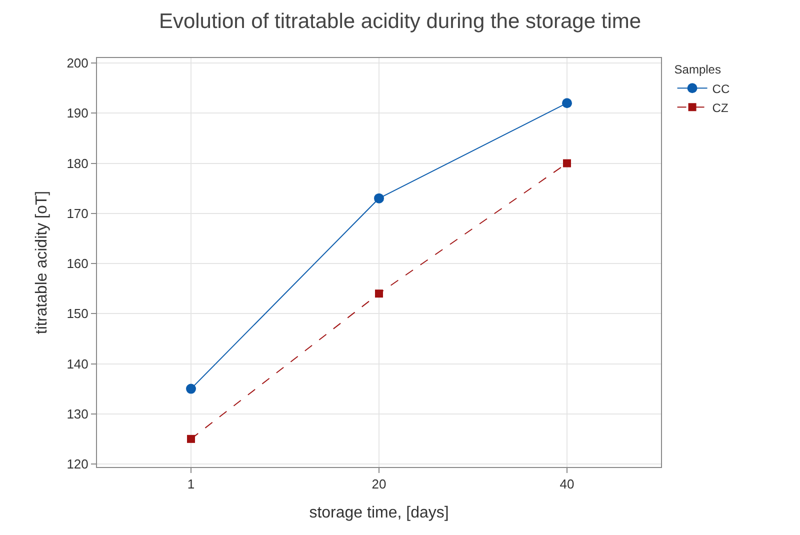  What do you see at coordinates (721, 89) in the screenshot?
I see `legend-label: CC` at bounding box center [721, 89].